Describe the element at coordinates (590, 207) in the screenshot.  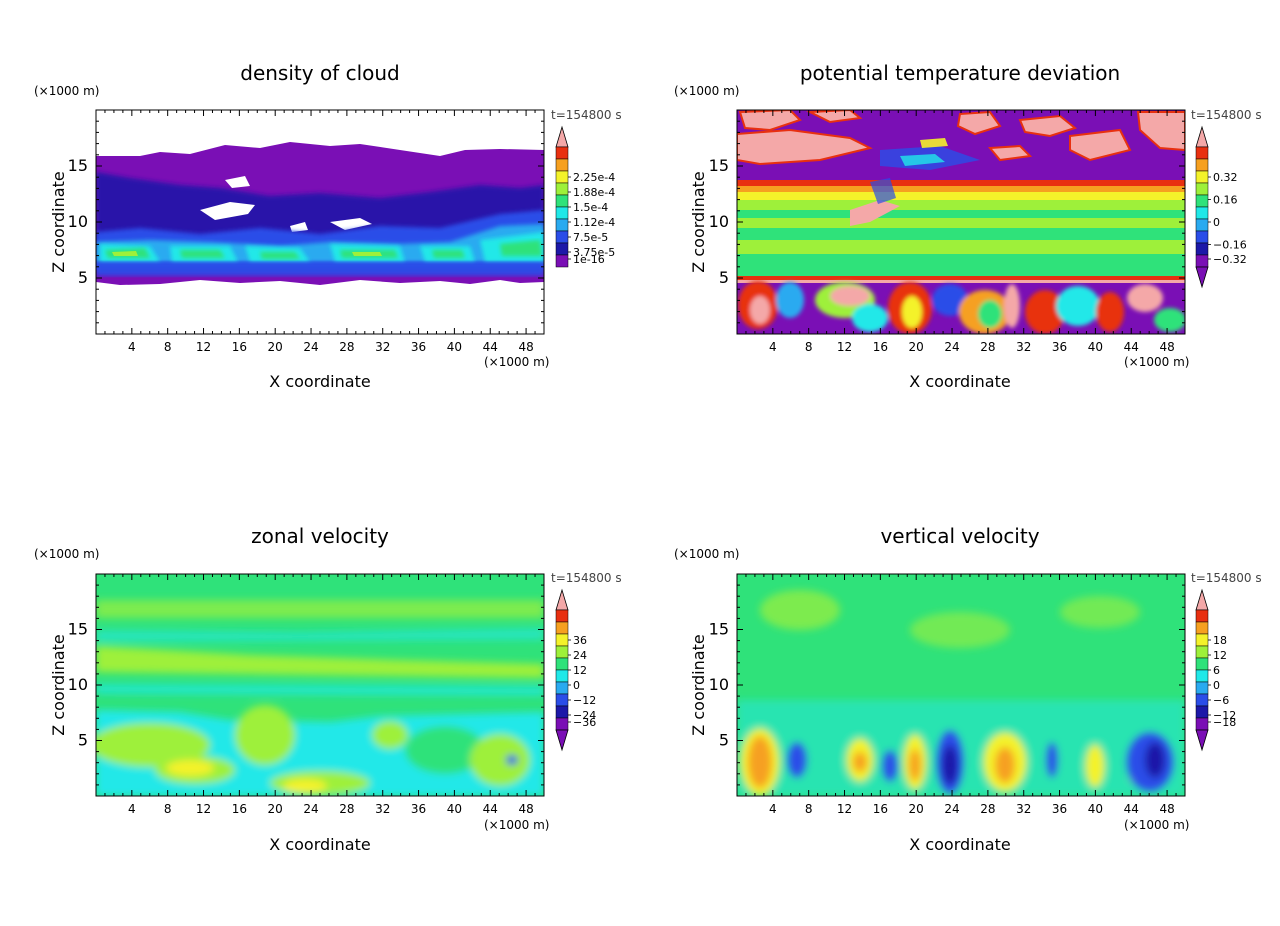
I see `colorbar-label: 1.5e-4` at that location.